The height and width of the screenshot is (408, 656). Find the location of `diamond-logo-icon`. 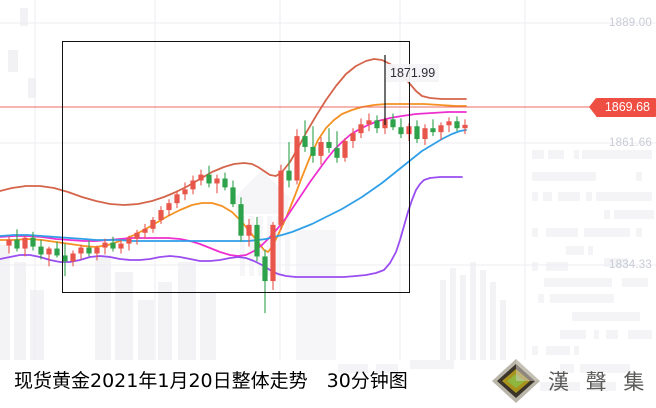

diamond-logo-icon is located at coordinates (516, 381).